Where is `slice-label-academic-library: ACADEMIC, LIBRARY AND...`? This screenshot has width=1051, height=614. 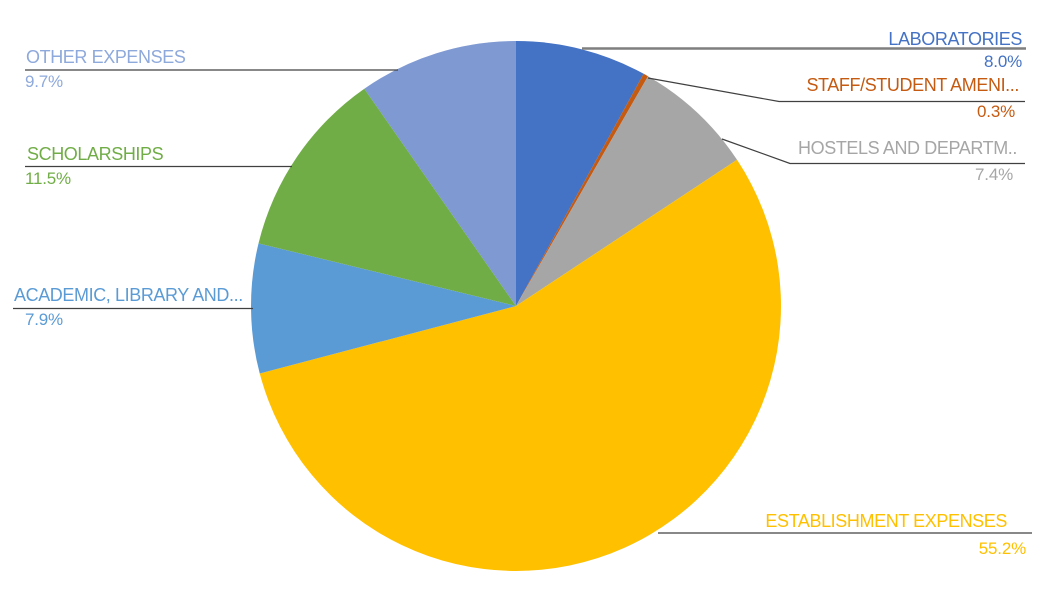 slice-label-academic-library: ACADEMIC, LIBRARY AND... is located at coordinates (128, 295).